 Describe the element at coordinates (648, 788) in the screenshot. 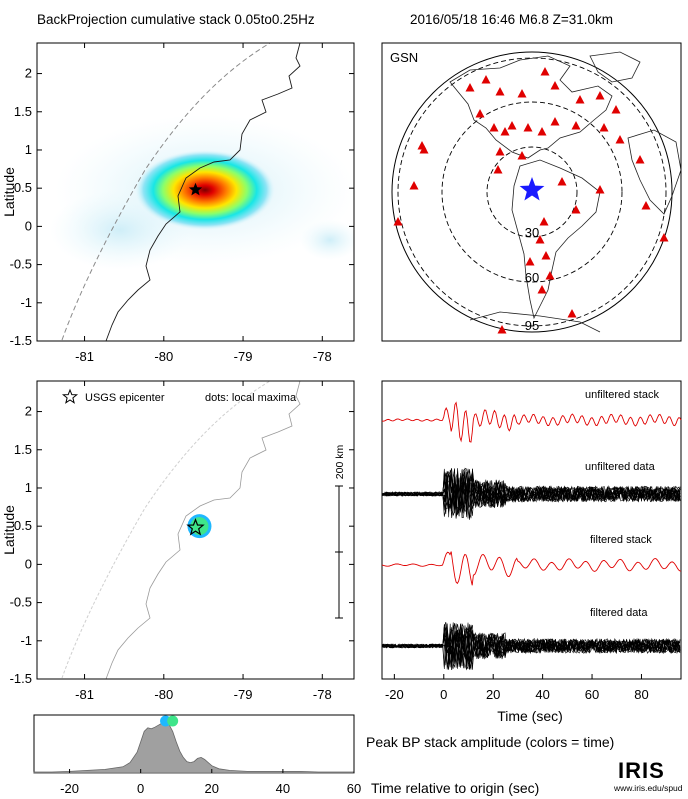

I see `iris-url: www.iris.edu/spud` at that location.